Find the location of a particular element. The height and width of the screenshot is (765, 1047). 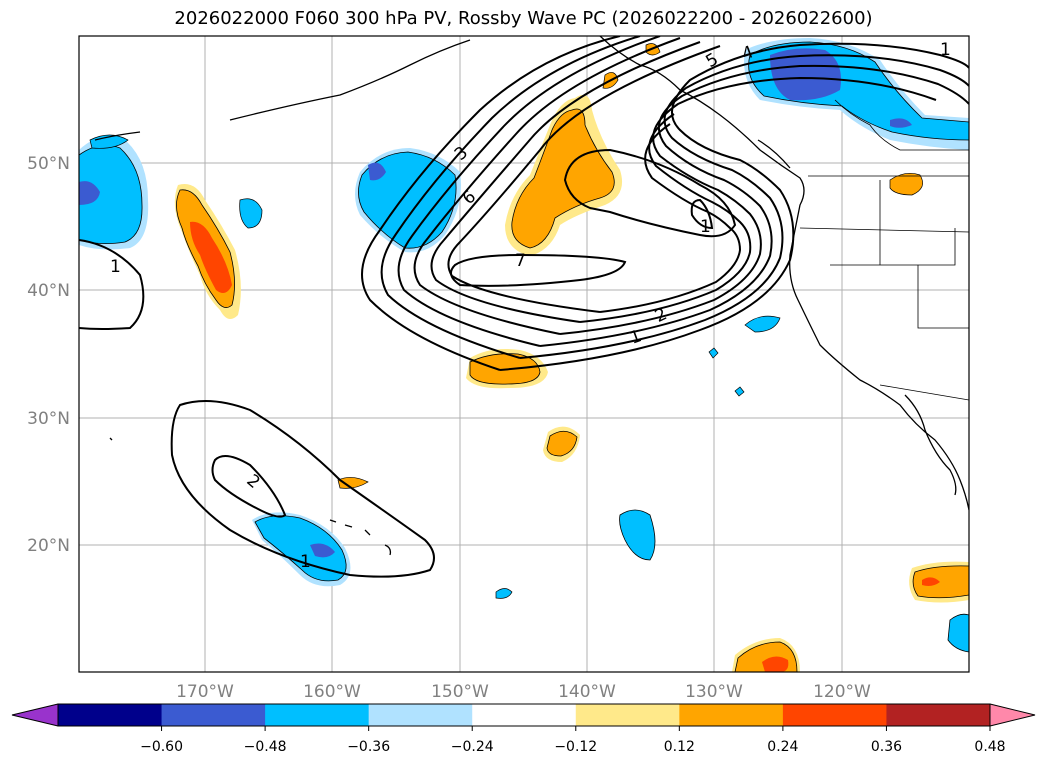

lon-label: 130°W is located at coordinates (714, 692).